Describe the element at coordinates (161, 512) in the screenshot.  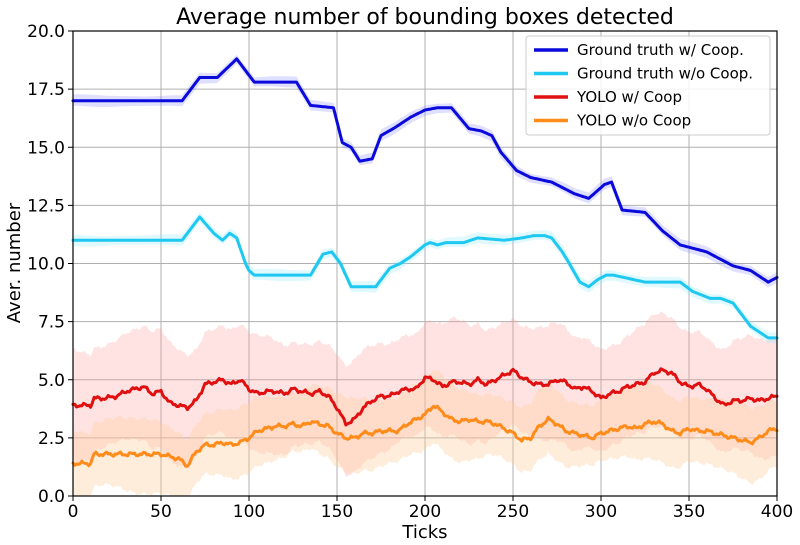
I see `x-tick-label: 50` at that location.